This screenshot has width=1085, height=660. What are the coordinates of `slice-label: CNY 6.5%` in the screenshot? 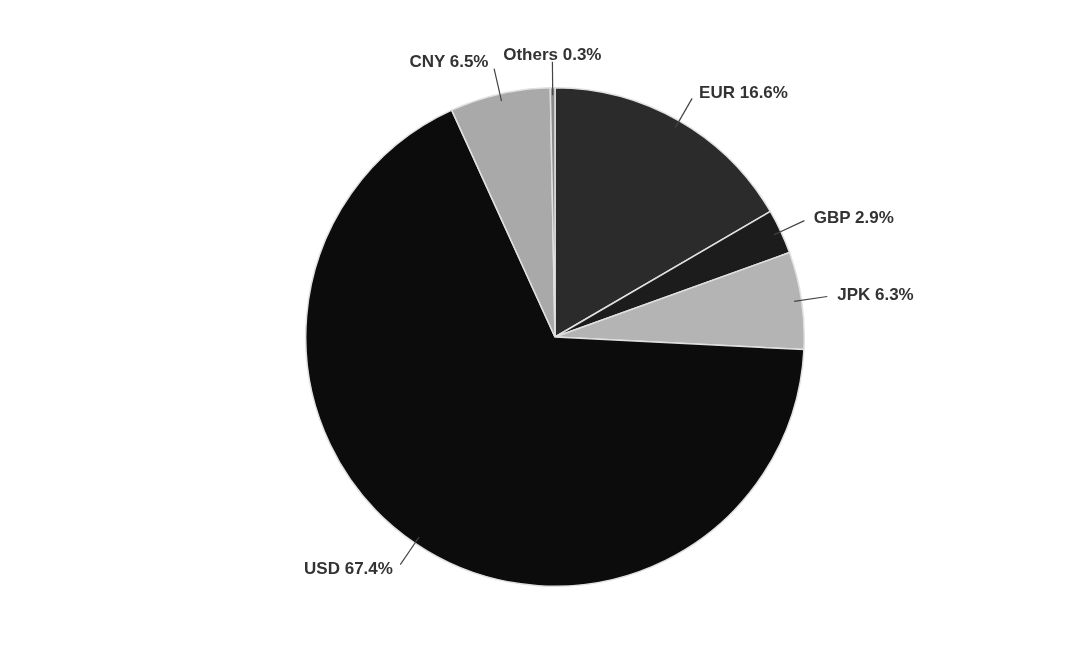 It's located at (449, 62).